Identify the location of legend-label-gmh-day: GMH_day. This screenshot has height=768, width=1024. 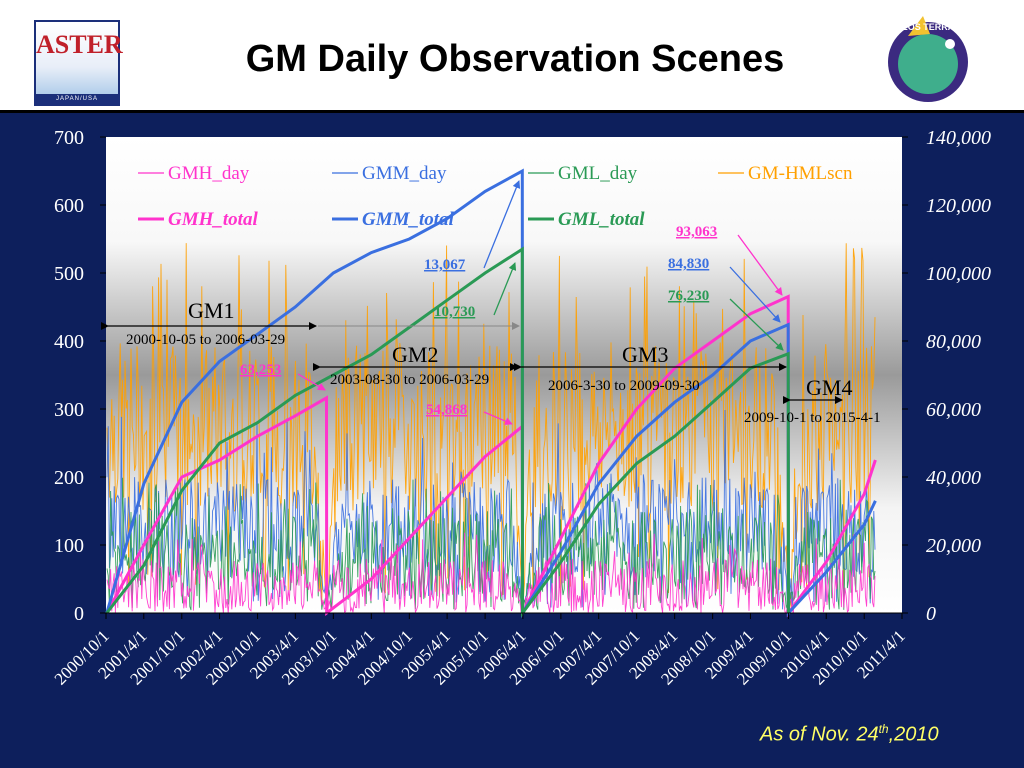
(209, 173).